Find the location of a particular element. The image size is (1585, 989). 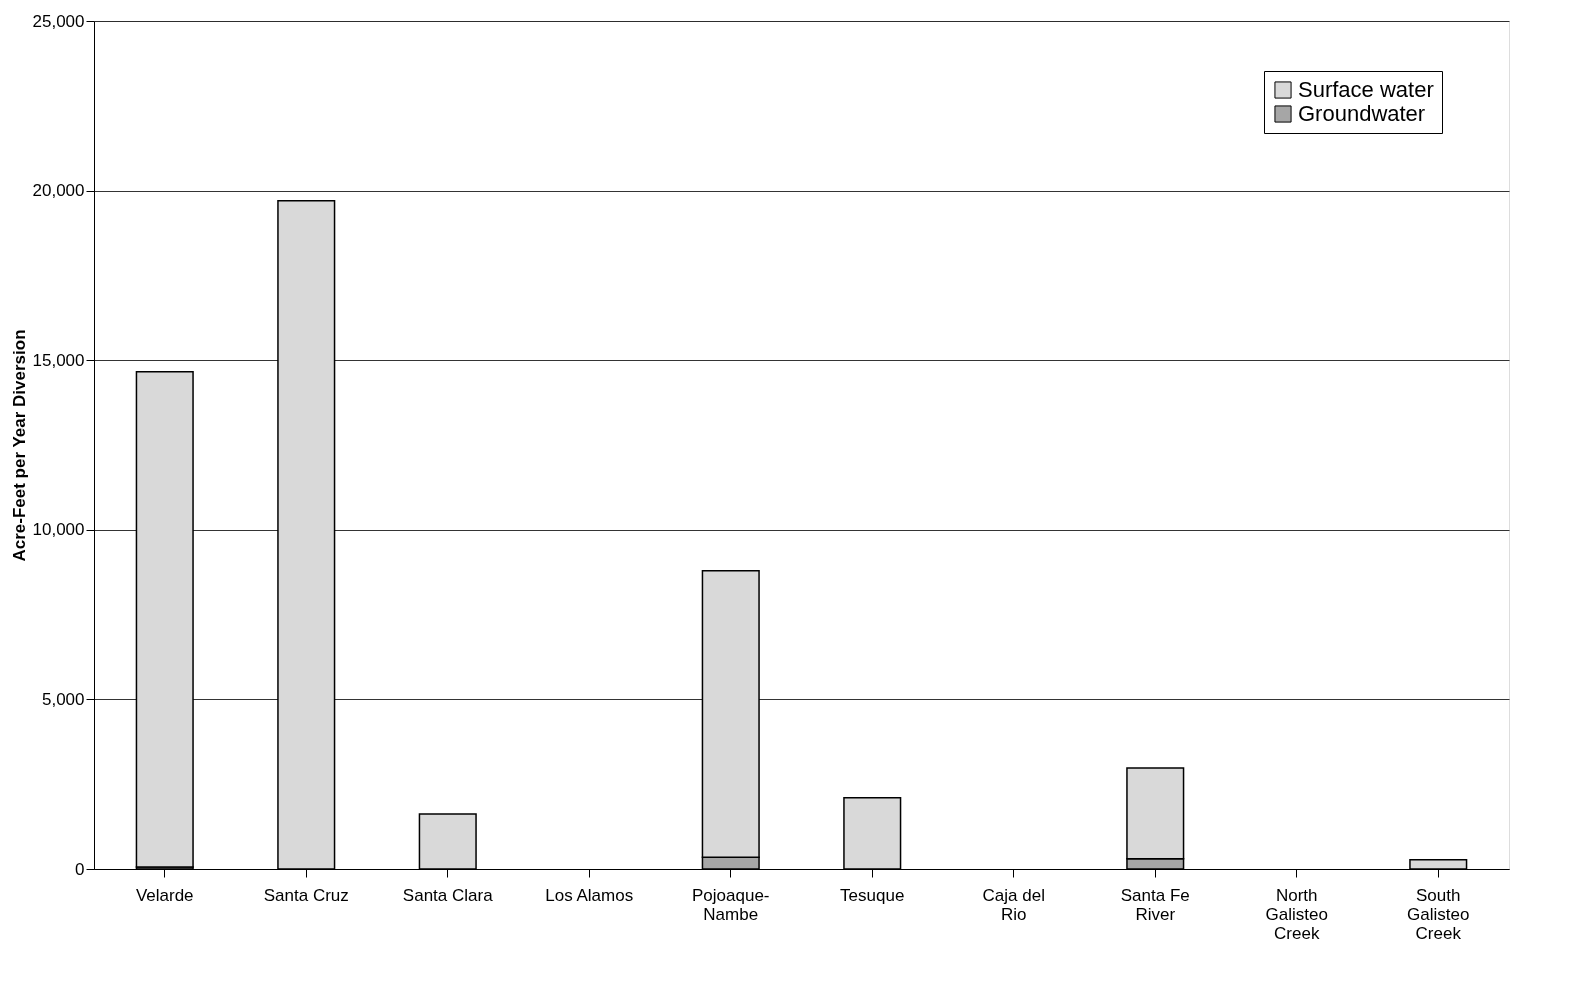

y-tick-label: 15,000 is located at coordinates (58, 360).